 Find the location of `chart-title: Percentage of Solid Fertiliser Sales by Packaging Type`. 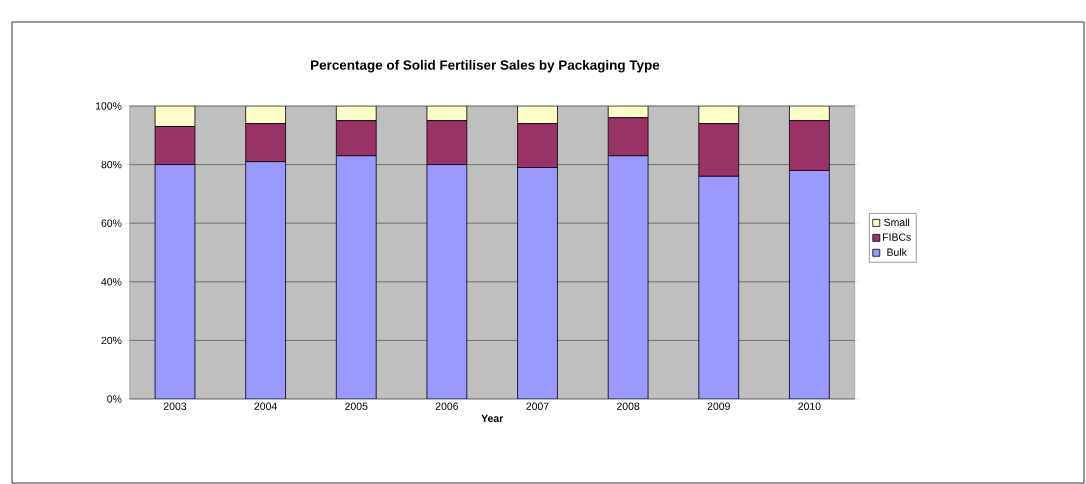

chart-title: Percentage of Solid Fertiliser Sales by Packaging Type is located at coordinates (485, 66).